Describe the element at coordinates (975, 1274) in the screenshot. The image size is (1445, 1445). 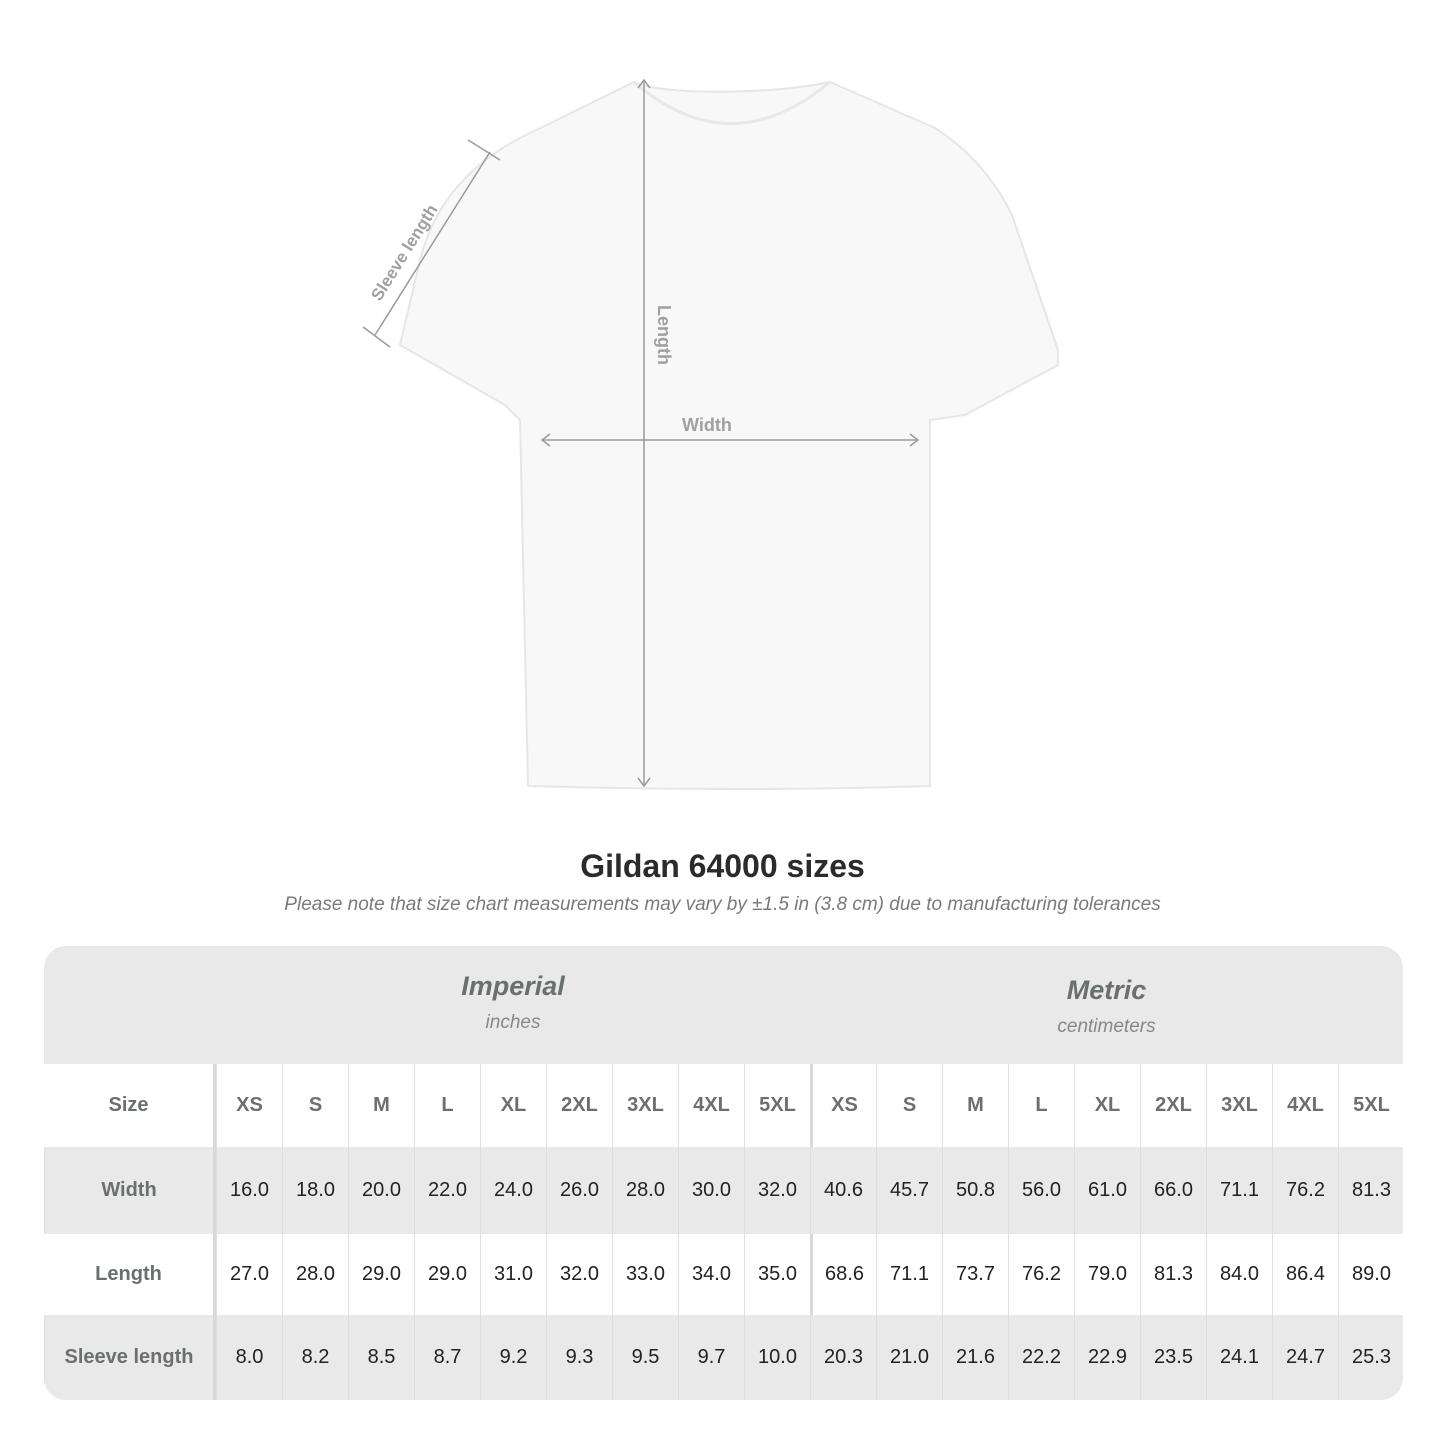
I see `cell-metric: 73.7` at that location.